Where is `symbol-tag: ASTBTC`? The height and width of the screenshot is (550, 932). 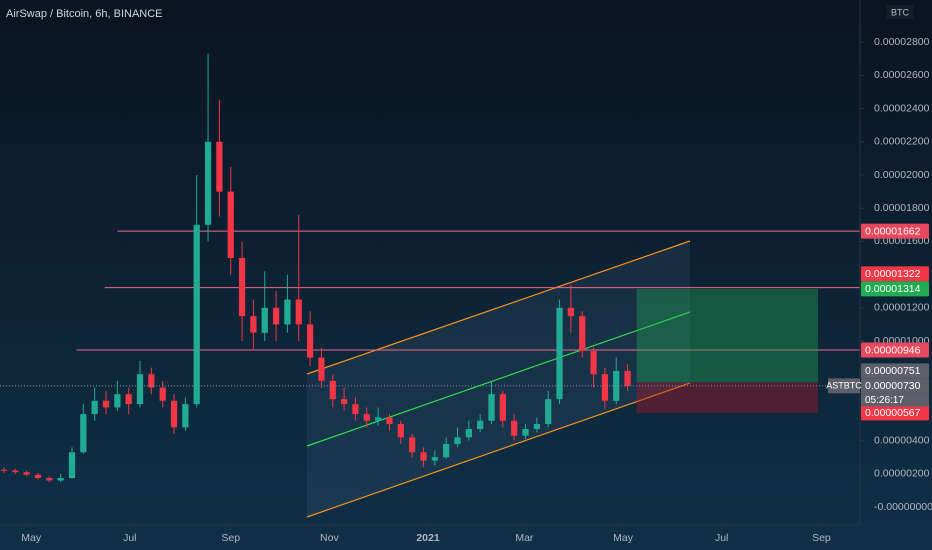 symbol-tag: ASTBTC is located at coordinates (844, 386).